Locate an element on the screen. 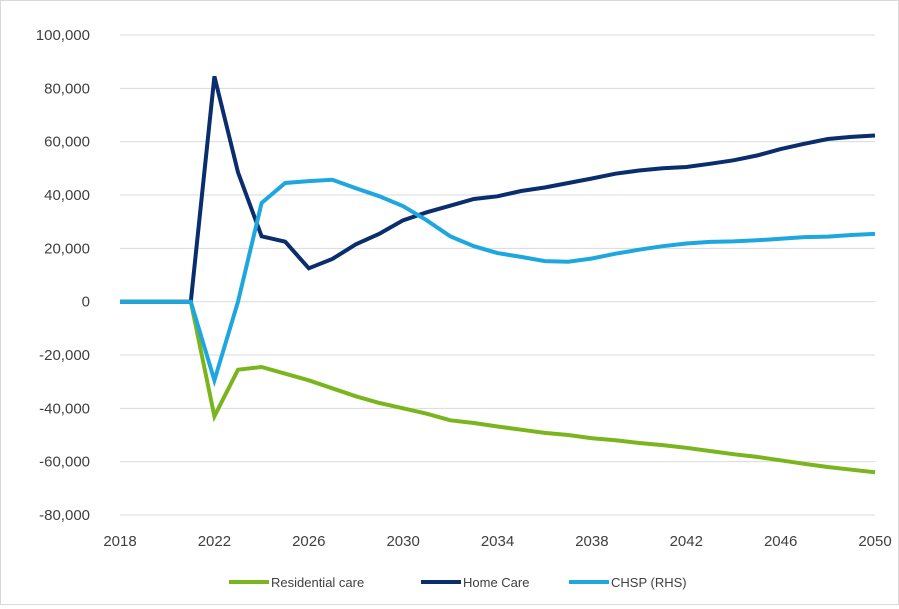  x-tick-label: 2042 is located at coordinates (686, 541).